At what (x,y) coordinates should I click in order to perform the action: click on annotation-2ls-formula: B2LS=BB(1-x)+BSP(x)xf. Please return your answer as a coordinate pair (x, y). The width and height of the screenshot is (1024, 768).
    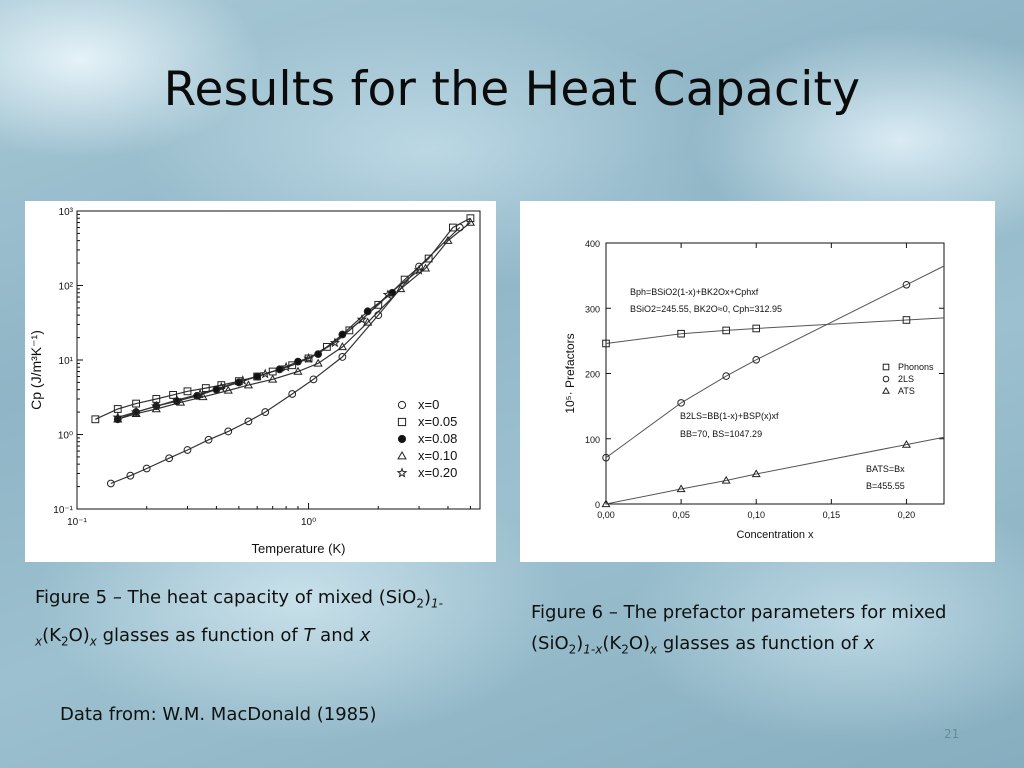
    Looking at the image, I should click on (729, 416).